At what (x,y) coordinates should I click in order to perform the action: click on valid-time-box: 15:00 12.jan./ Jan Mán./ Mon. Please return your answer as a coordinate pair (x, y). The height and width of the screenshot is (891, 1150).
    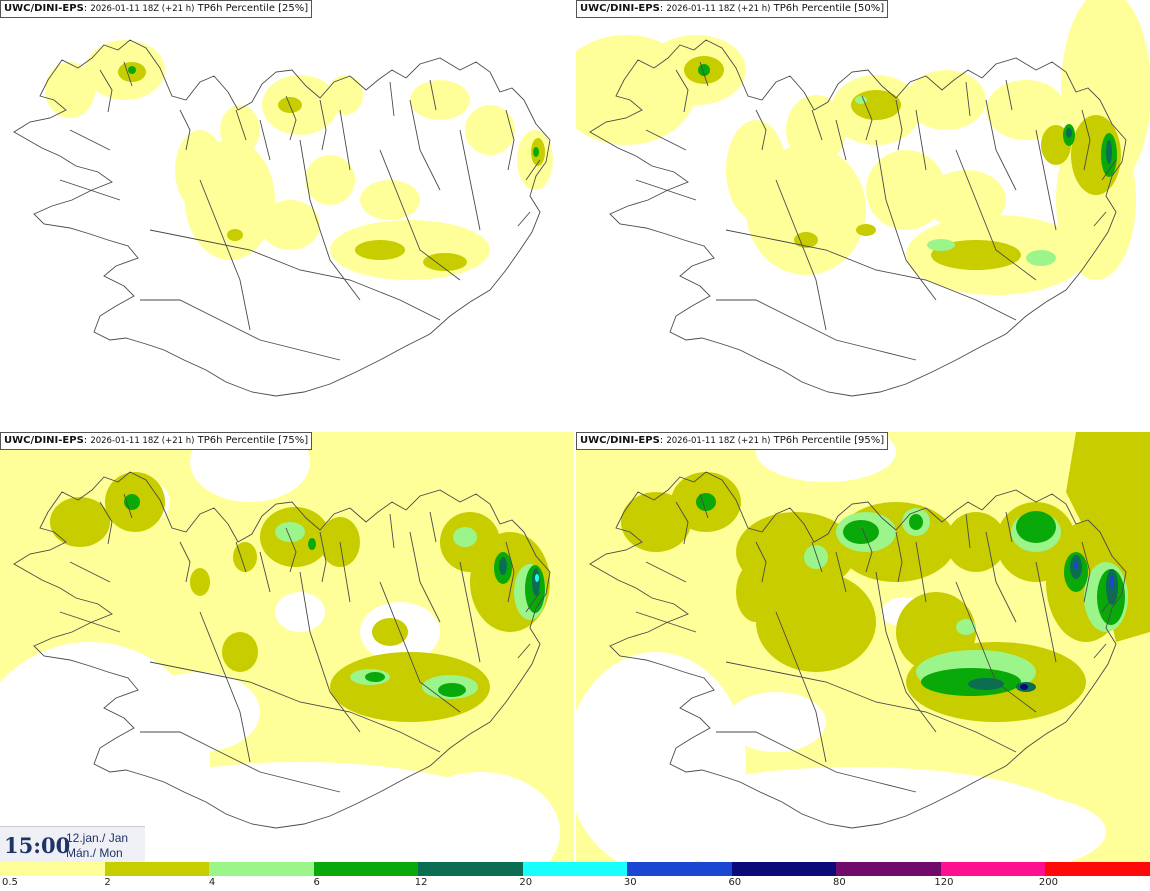
    Looking at the image, I should click on (72, 845).